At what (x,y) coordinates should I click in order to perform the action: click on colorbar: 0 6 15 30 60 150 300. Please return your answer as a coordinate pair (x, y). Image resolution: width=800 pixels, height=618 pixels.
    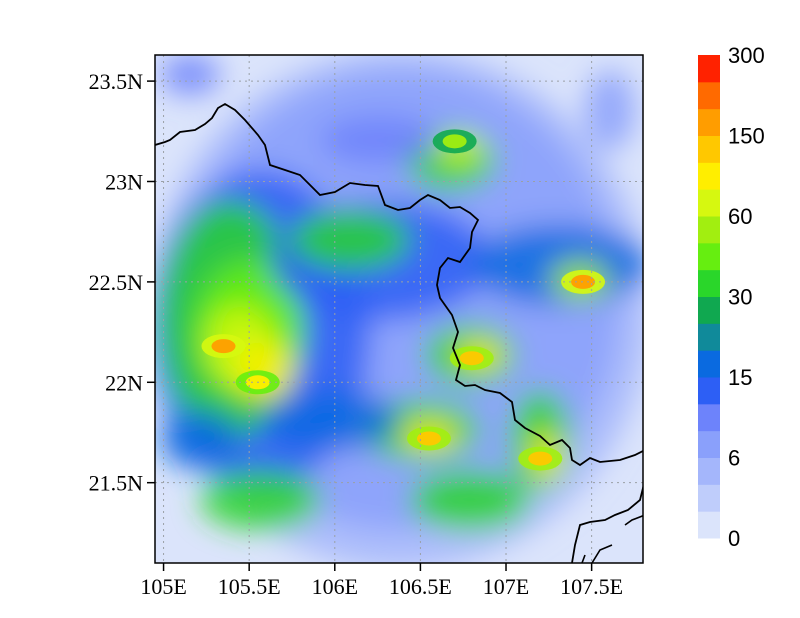
    Looking at the image, I should click on (731, 297).